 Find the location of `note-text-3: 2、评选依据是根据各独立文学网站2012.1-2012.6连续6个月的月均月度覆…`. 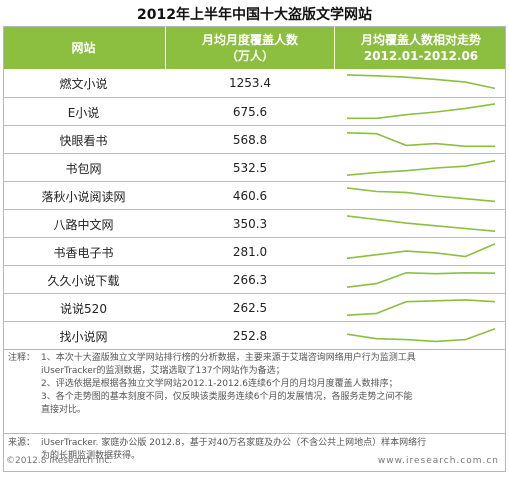

note-text-3: 2、评选依据是根据各独立文学网站2012.1-2012.6连续6个月的月均月度覆… is located at coordinates (219, 384).